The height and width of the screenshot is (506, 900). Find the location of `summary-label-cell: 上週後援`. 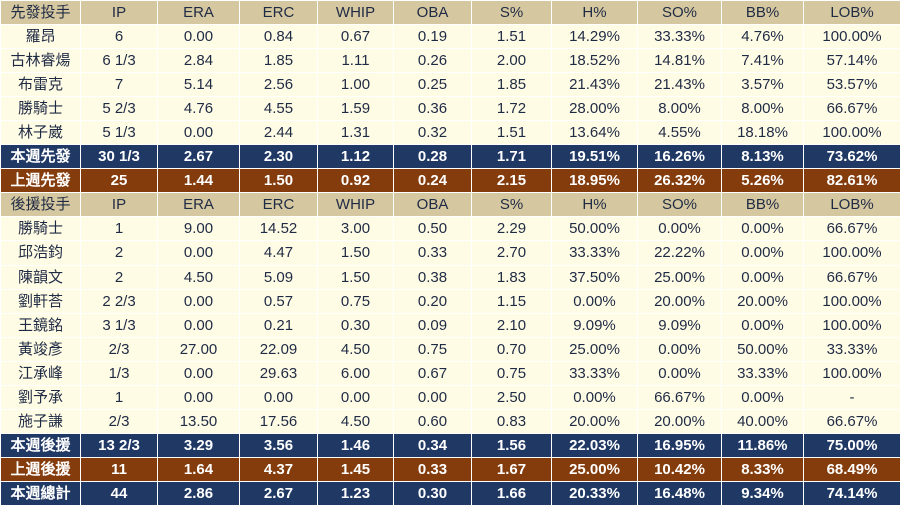

summary-label-cell: 上週後援 is located at coordinates (40, 469).